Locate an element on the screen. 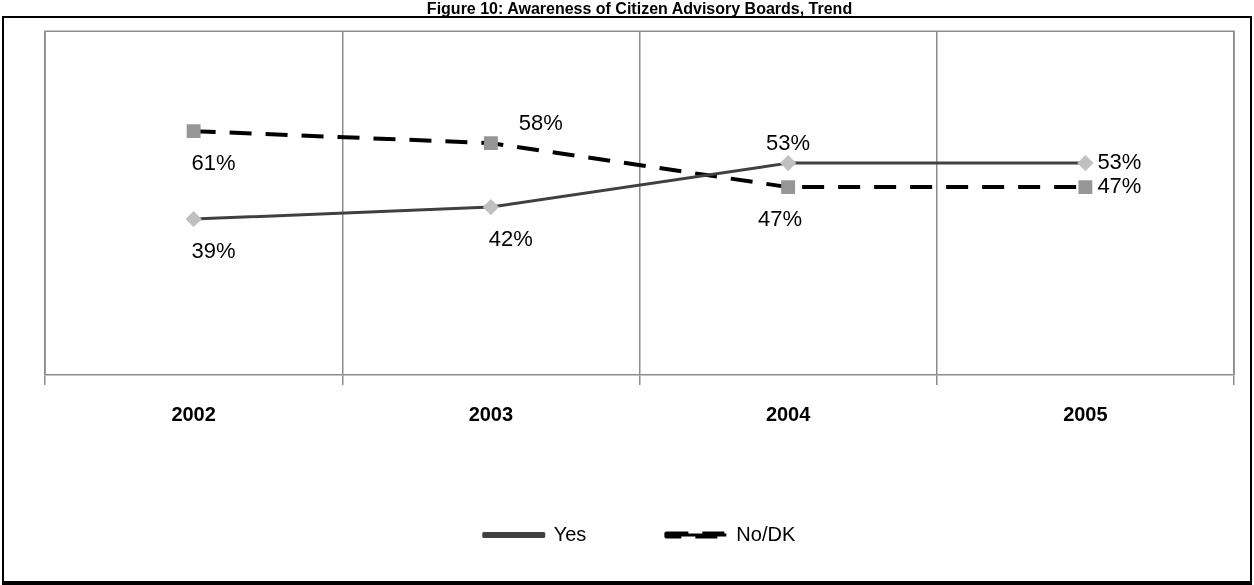  data-label: 39% is located at coordinates (213, 251).